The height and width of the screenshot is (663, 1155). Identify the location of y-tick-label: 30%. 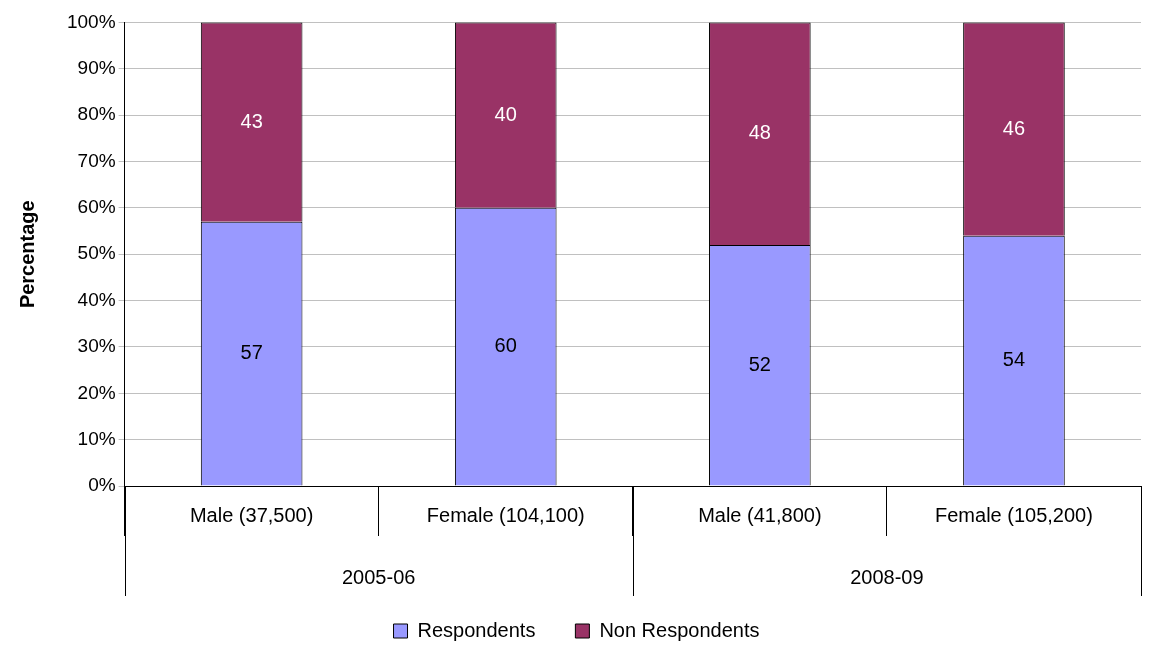
(96, 346).